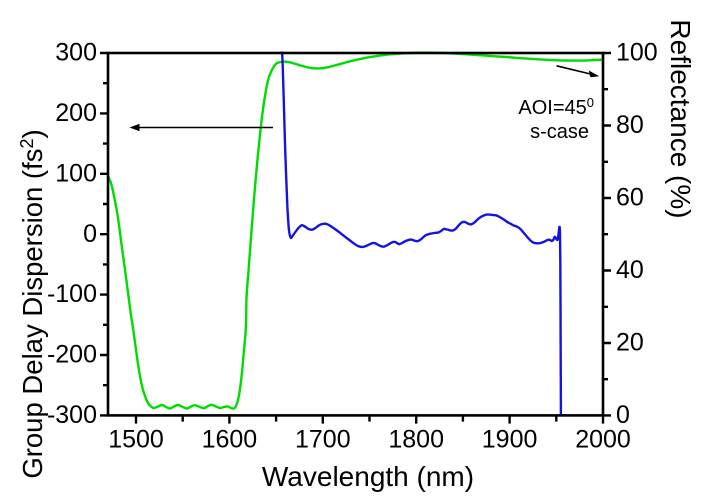  Describe the element at coordinates (72, 415) in the screenshot. I see `svg-text: -300` at that location.